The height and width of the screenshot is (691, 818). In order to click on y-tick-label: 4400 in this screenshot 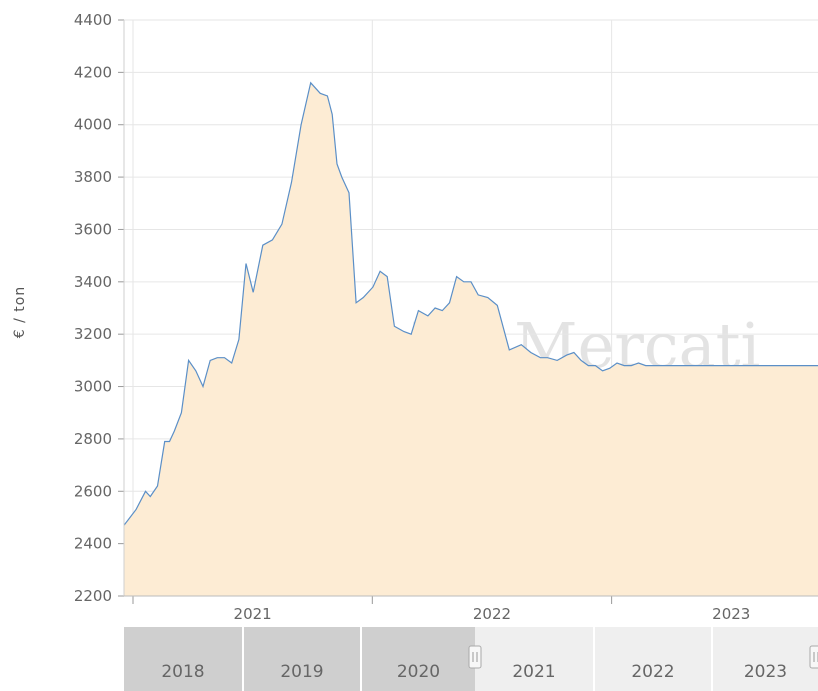, I will do `click(93, 20)`.